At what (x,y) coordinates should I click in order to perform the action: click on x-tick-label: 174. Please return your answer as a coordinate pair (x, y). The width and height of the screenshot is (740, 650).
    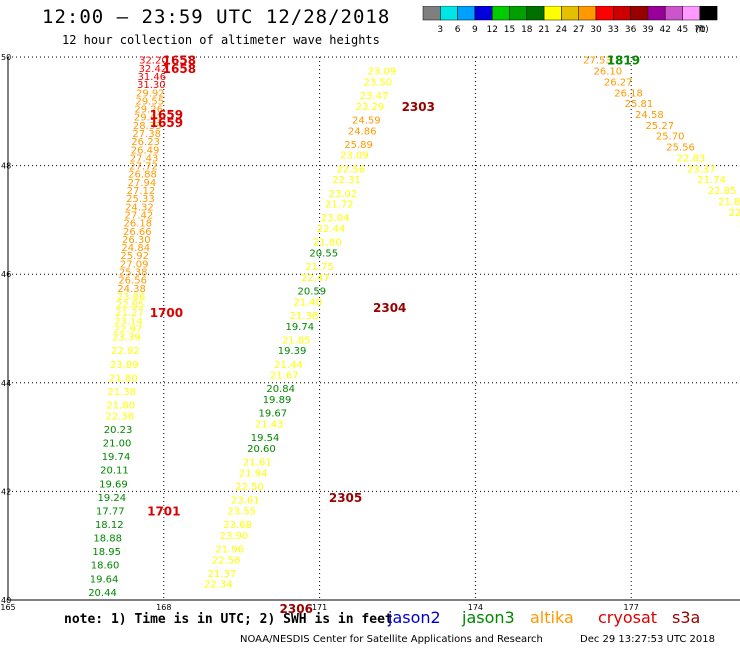
    Looking at the image, I should click on (475, 607).